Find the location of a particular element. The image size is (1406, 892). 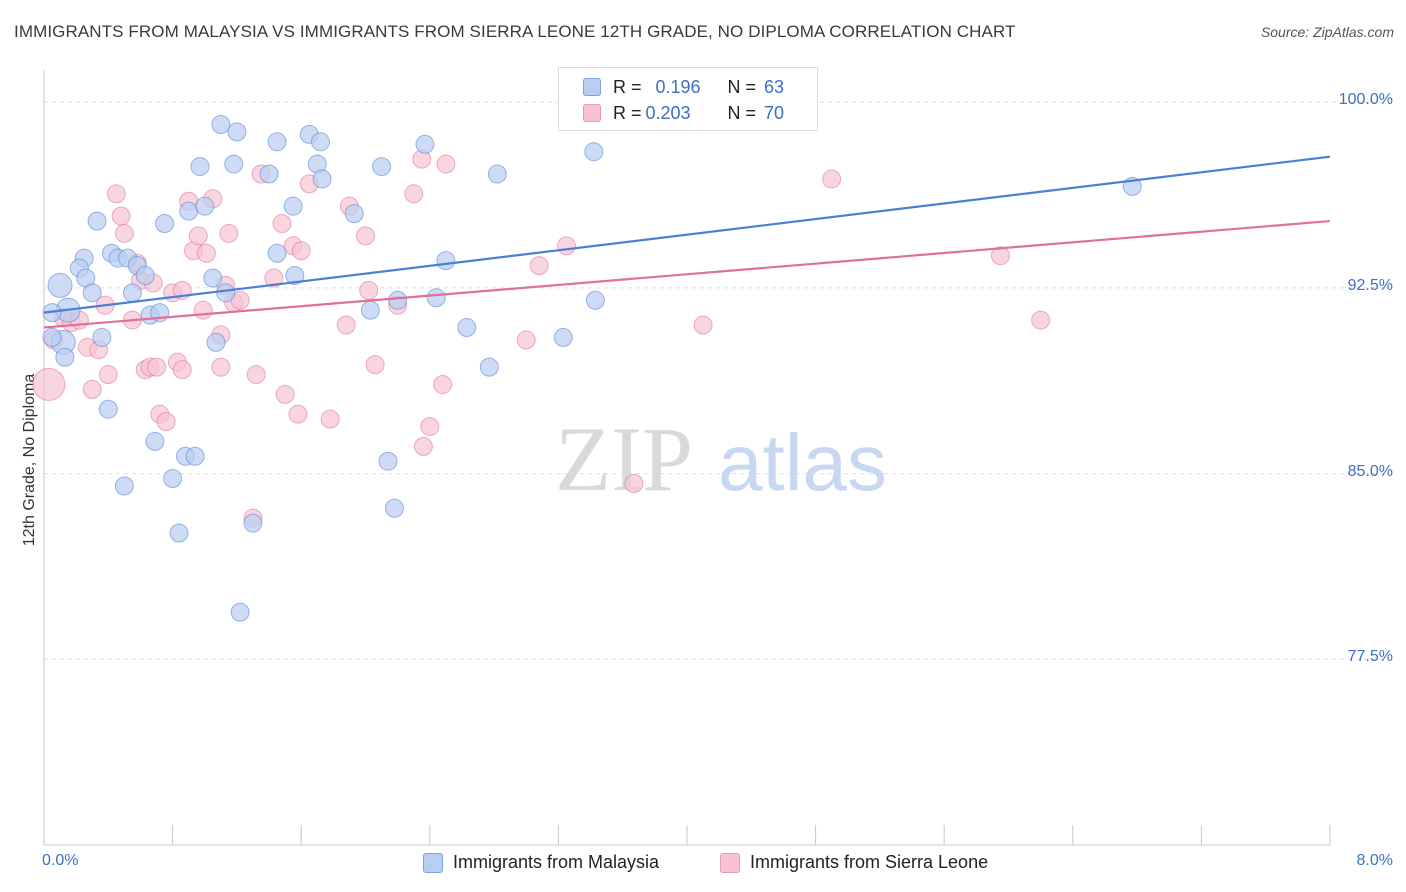

legend-label: Immigrants from Malaysia is located at coordinates (556, 862).